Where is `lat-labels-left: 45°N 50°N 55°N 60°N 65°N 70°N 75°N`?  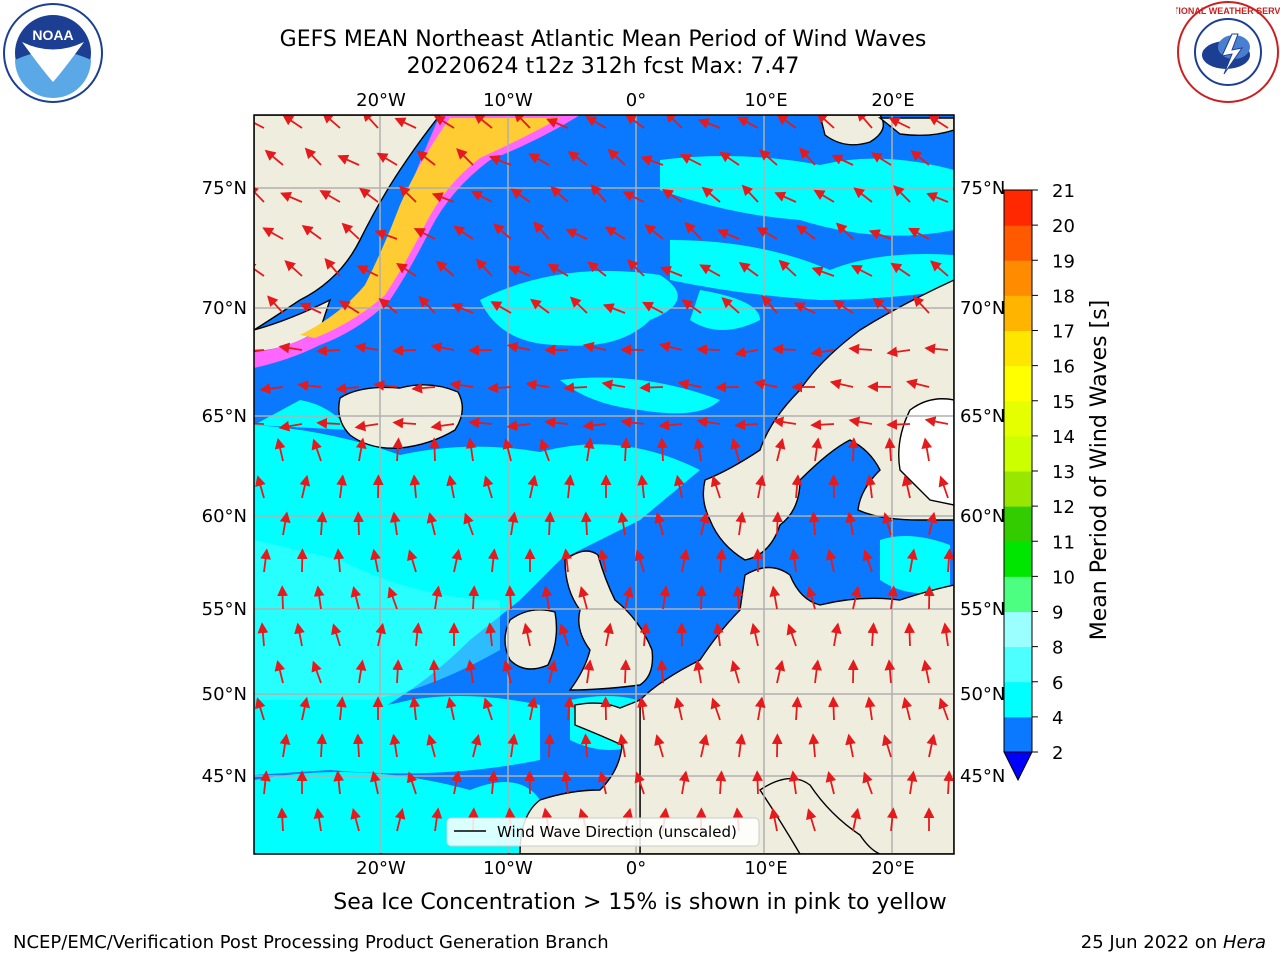 lat-labels-left: 45°N 50°N 55°N 60°N 65°N 70°N 75°N is located at coordinates (224, 482).